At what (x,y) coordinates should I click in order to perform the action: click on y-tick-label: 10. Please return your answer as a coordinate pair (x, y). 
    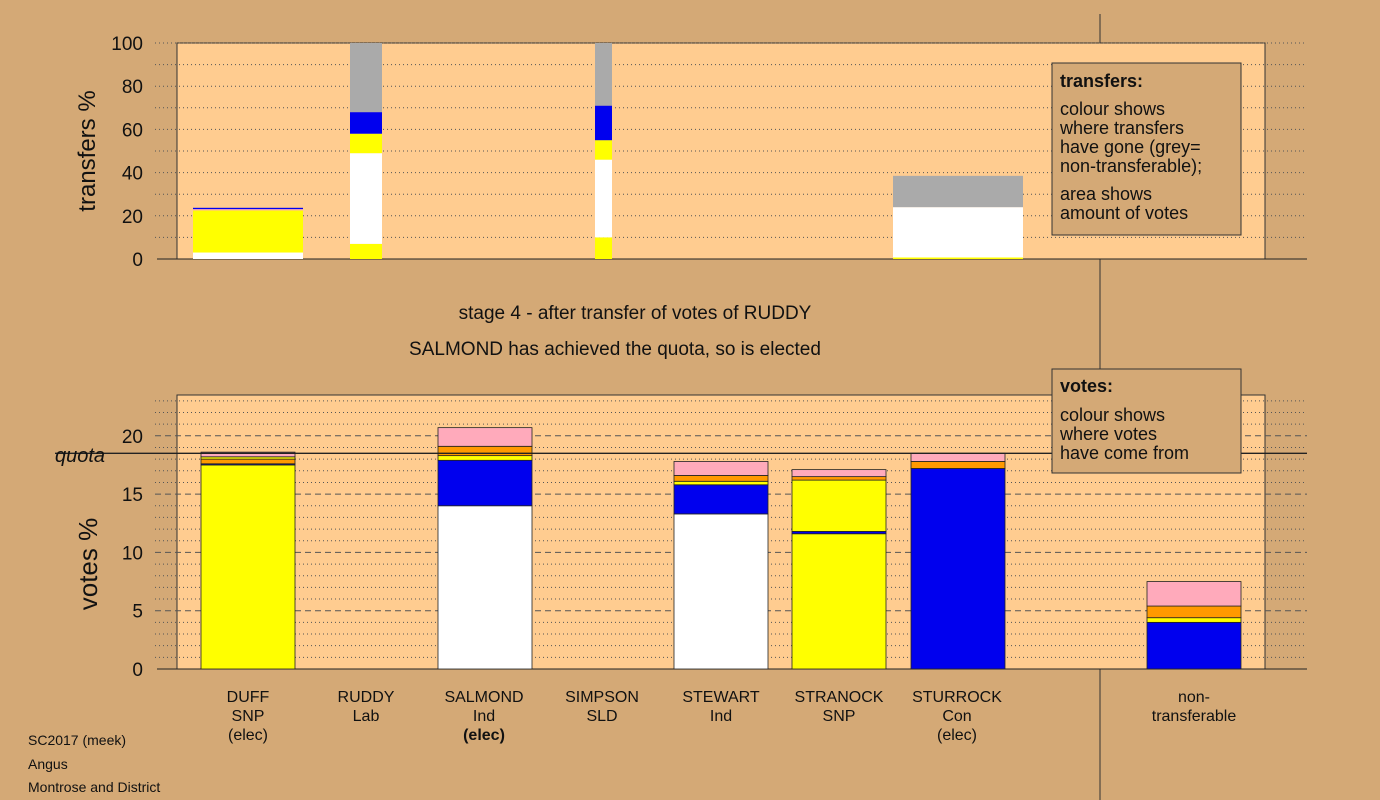
    Looking at the image, I should click on (132, 553).